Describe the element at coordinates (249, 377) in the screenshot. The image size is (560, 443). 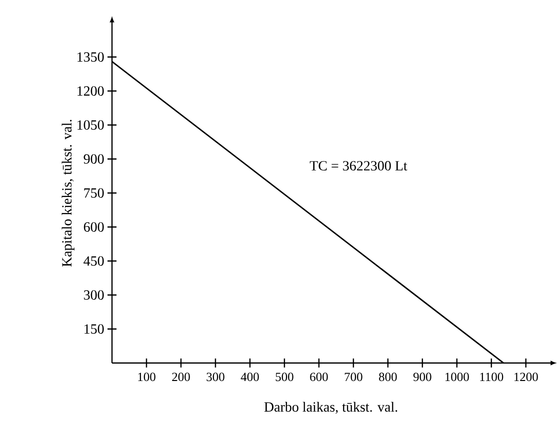
I see `x-tick-label: 400` at that location.